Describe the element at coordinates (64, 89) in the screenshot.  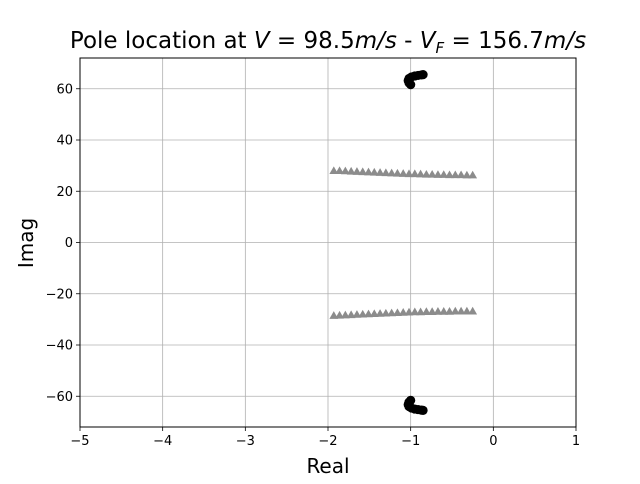
I see `y-tick-label: 60` at that location.